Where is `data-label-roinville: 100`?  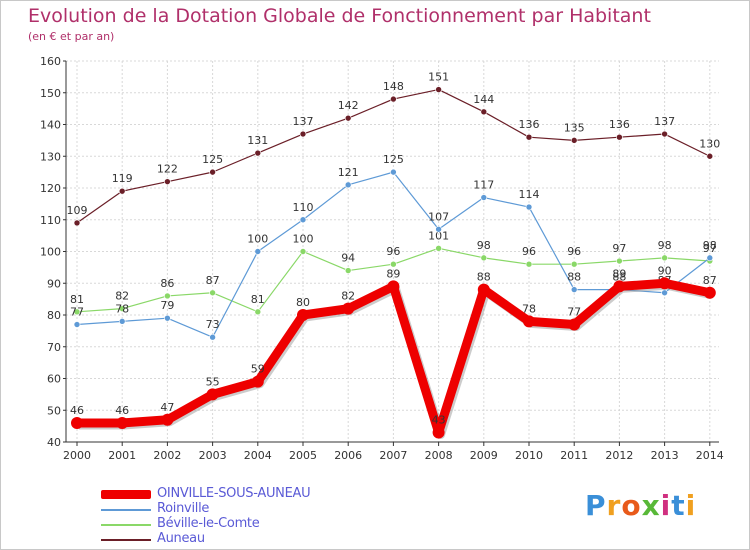 data-label-roinville: 100 is located at coordinates (257, 239).